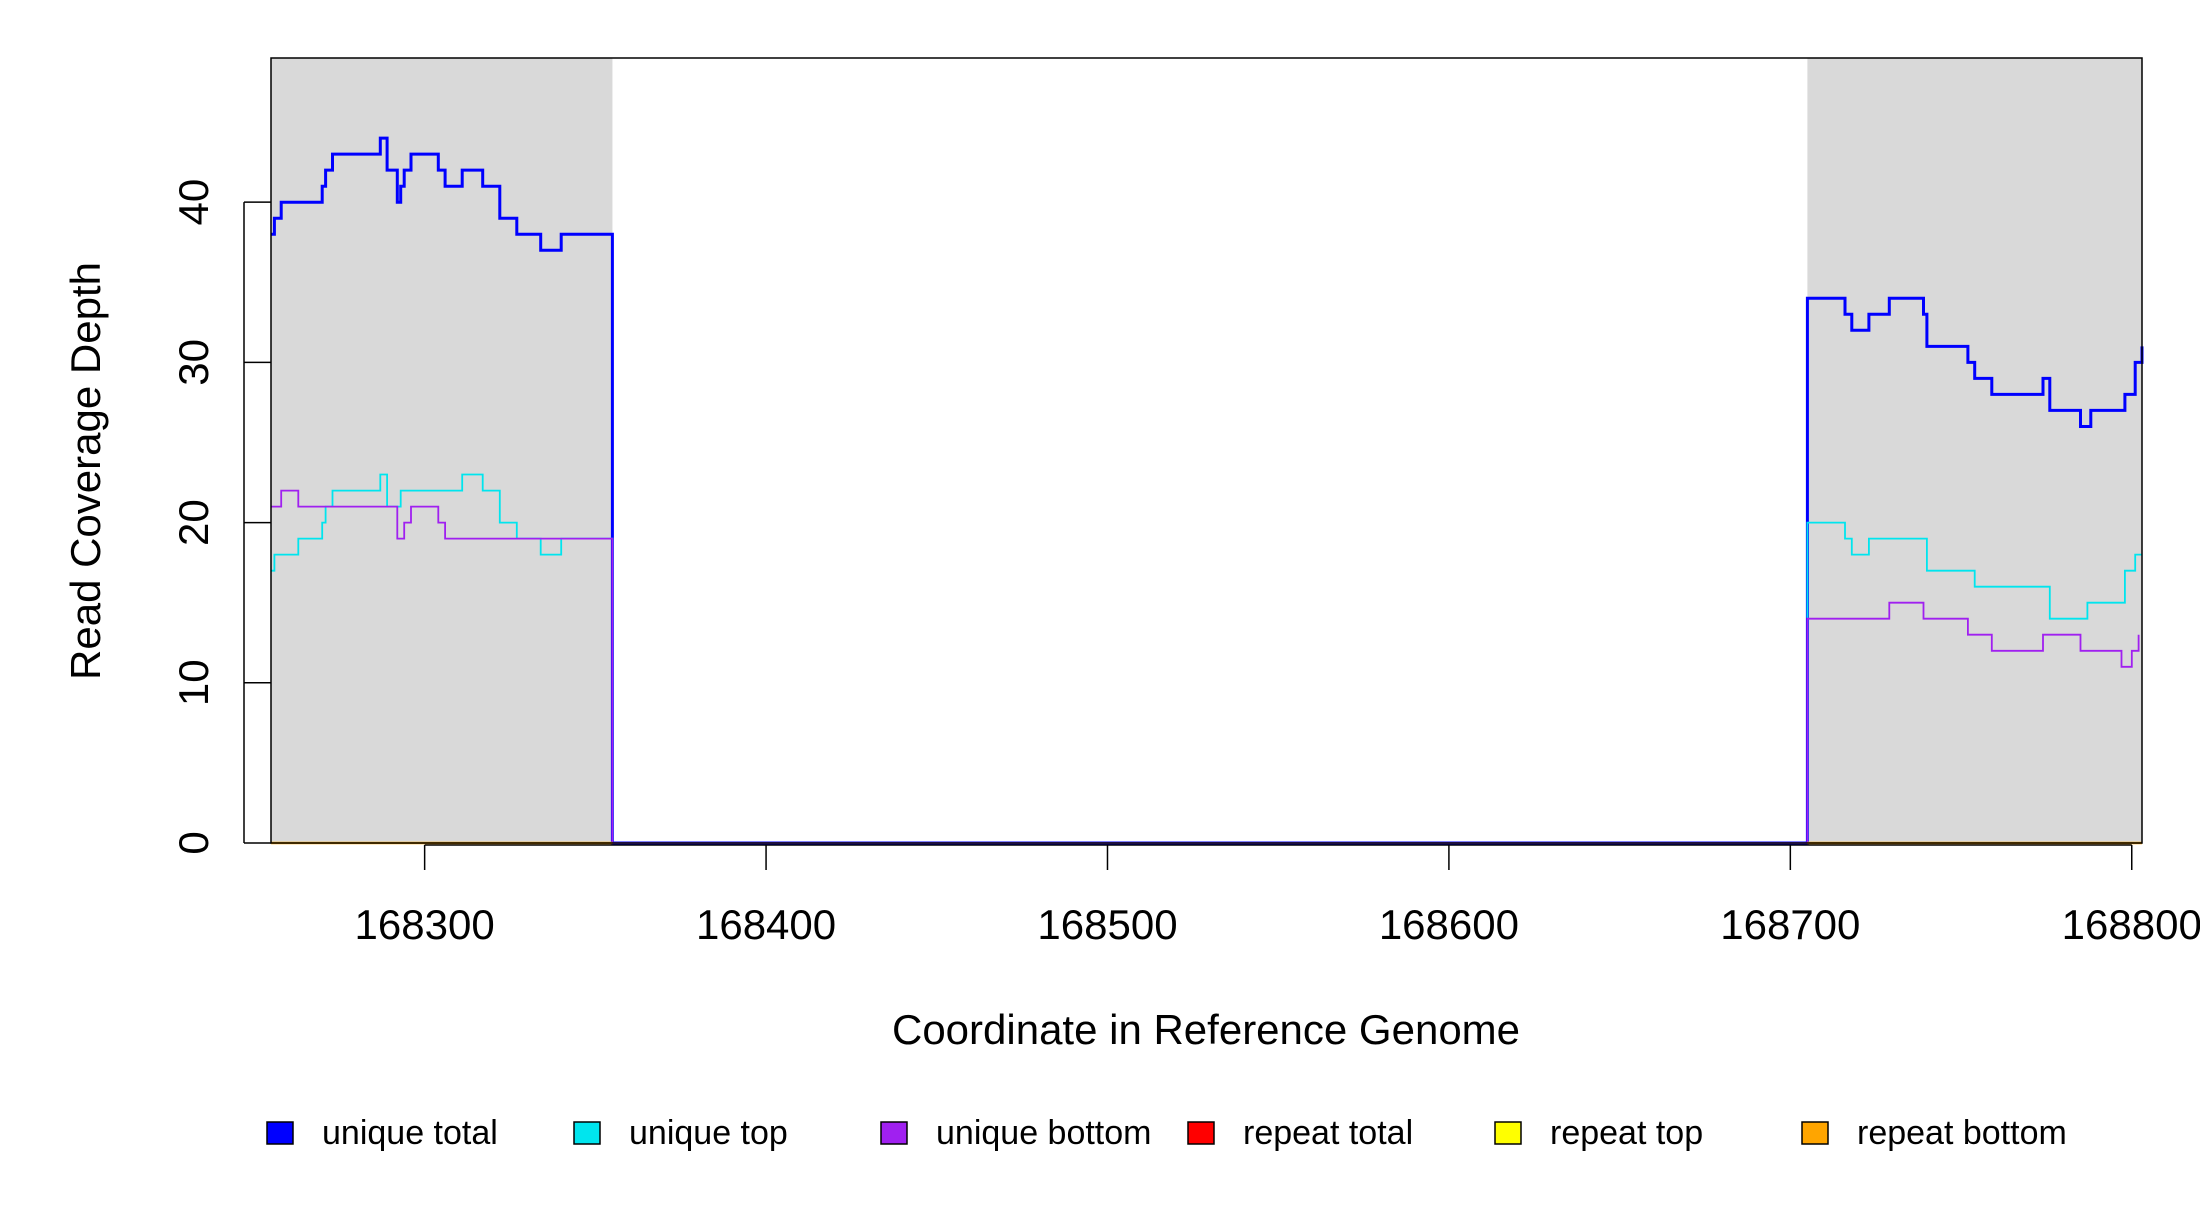 The width and height of the screenshot is (2200, 1205). What do you see at coordinates (1962, 1133) in the screenshot?
I see `legend-label-repeat-bottom: repeat bottom` at bounding box center [1962, 1133].